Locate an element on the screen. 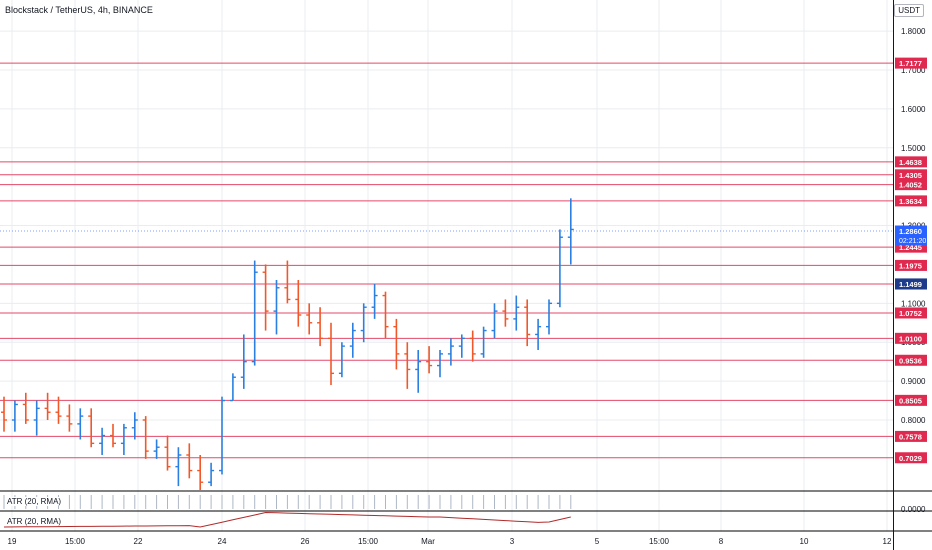 Image resolution: width=932 pixels, height=550 pixels. x-tick-label: Mar is located at coordinates (428, 541).